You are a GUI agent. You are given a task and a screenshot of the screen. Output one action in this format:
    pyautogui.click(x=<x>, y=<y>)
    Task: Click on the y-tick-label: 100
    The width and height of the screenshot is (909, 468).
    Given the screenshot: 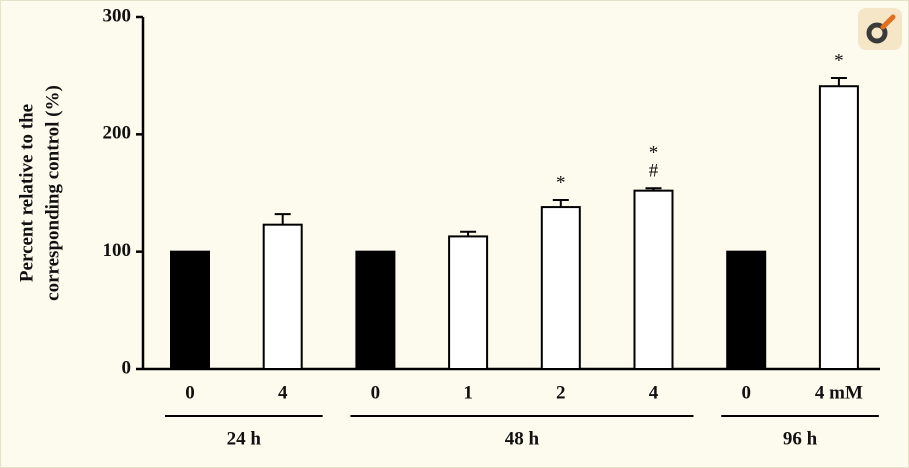 What is the action you would take?
    pyautogui.click(x=117, y=250)
    